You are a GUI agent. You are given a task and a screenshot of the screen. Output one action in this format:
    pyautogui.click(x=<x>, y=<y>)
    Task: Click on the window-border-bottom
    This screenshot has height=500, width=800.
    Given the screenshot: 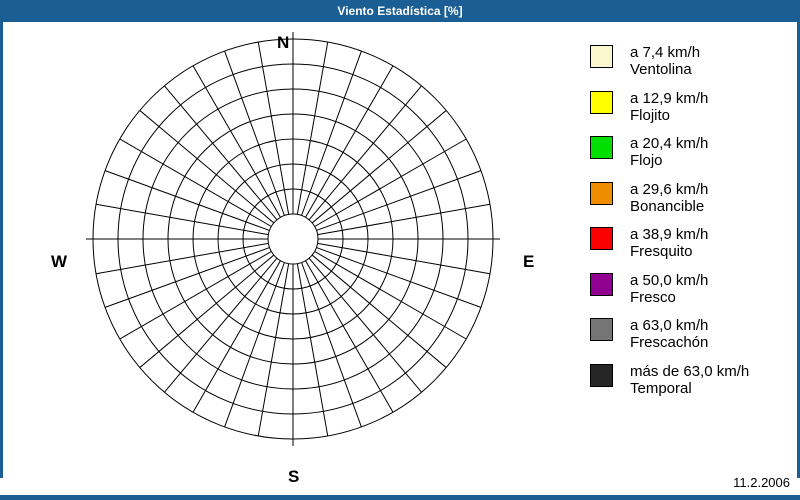 What is the action you would take?
    pyautogui.click(x=400, y=497)
    